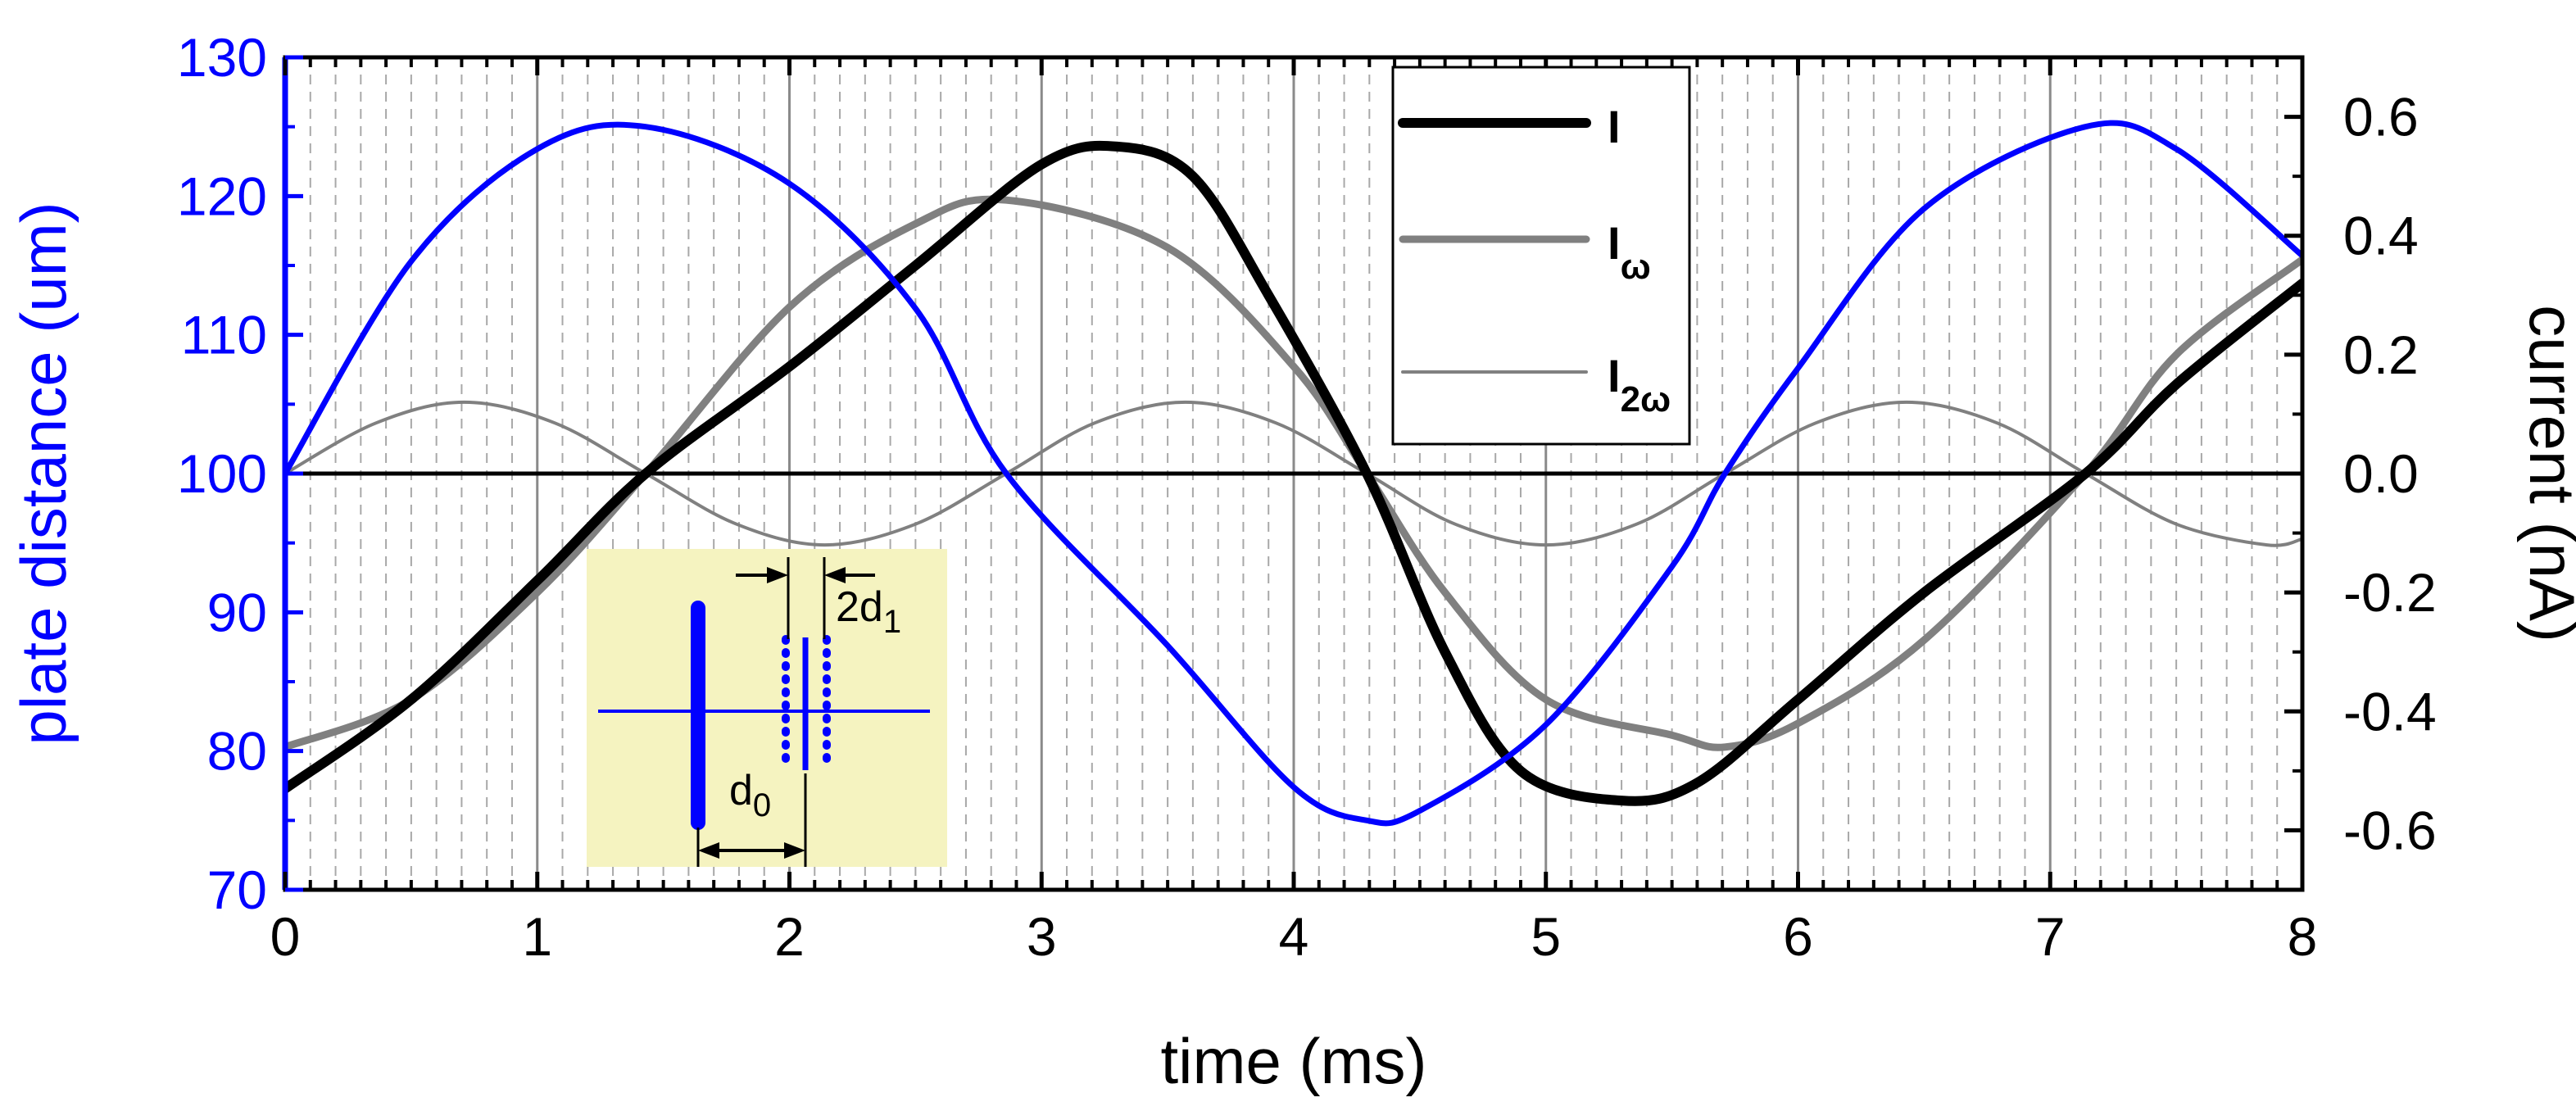 This screenshot has width=2576, height=1102. What do you see at coordinates (741, 791) in the screenshot?
I see `inset-d0-label-main: d` at bounding box center [741, 791].